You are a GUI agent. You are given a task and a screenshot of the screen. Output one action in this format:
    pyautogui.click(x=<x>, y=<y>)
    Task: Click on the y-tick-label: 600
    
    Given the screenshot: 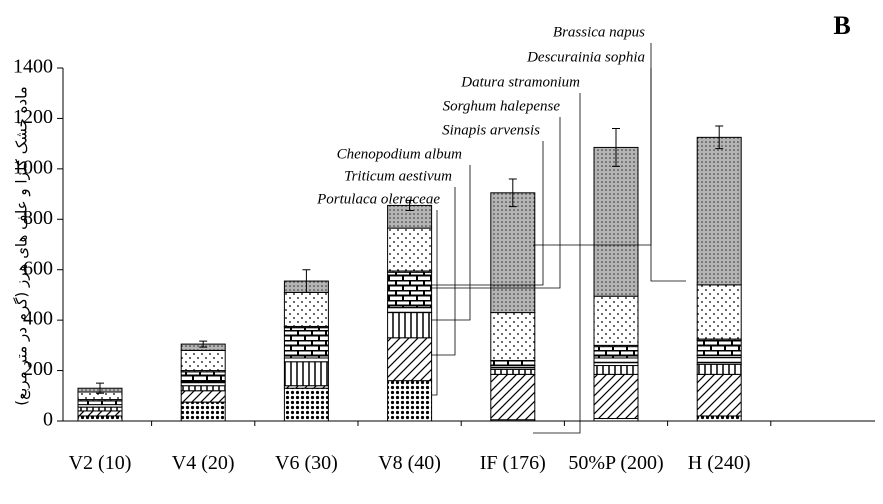 What is the action you would take?
    pyautogui.click(x=38, y=268)
    